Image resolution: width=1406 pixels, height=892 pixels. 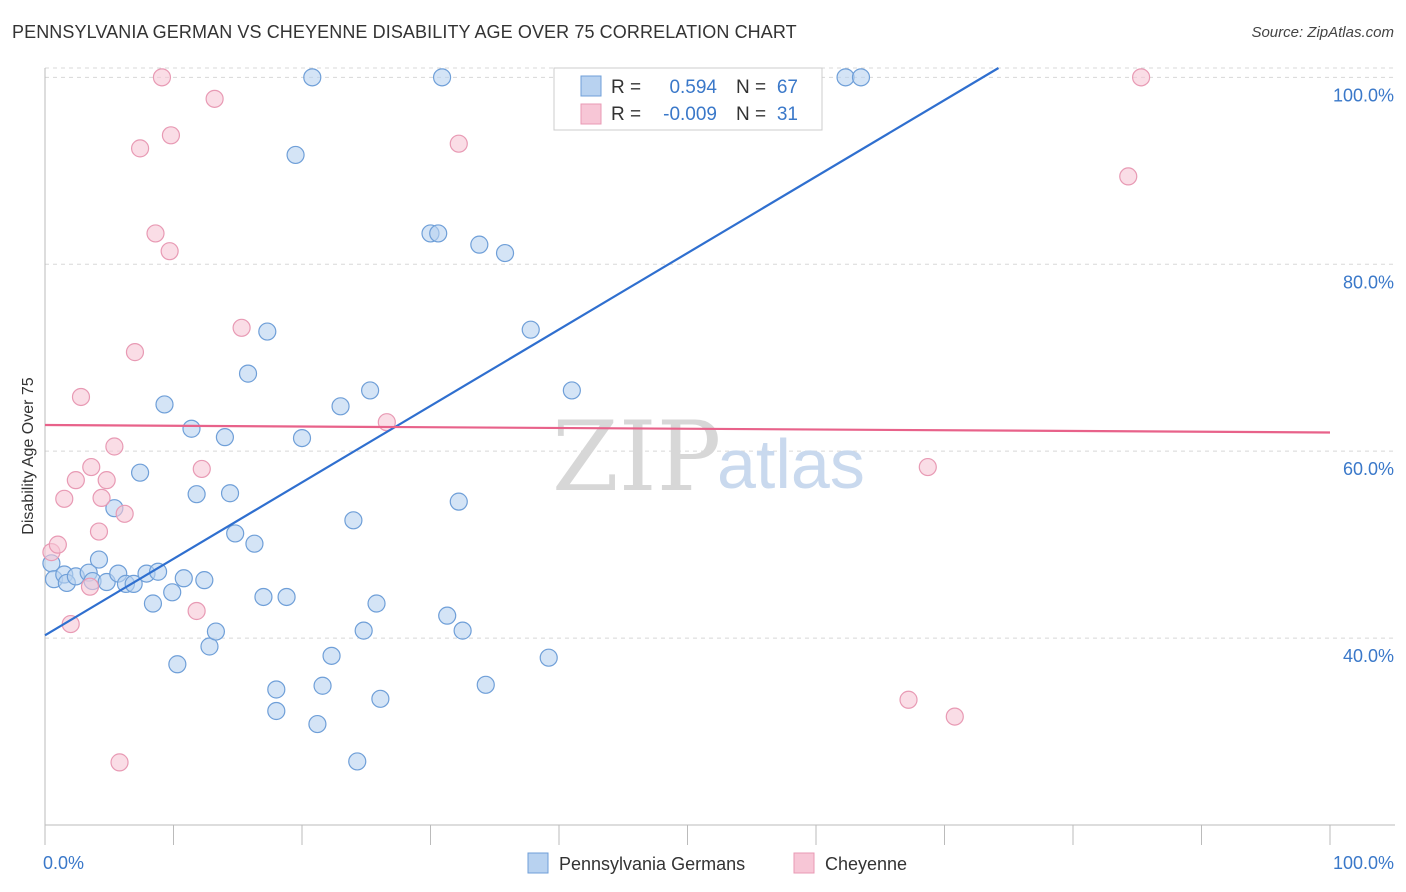 I want to click on y-axis-label: Disability Age Over 75, so click(x=28, y=456).